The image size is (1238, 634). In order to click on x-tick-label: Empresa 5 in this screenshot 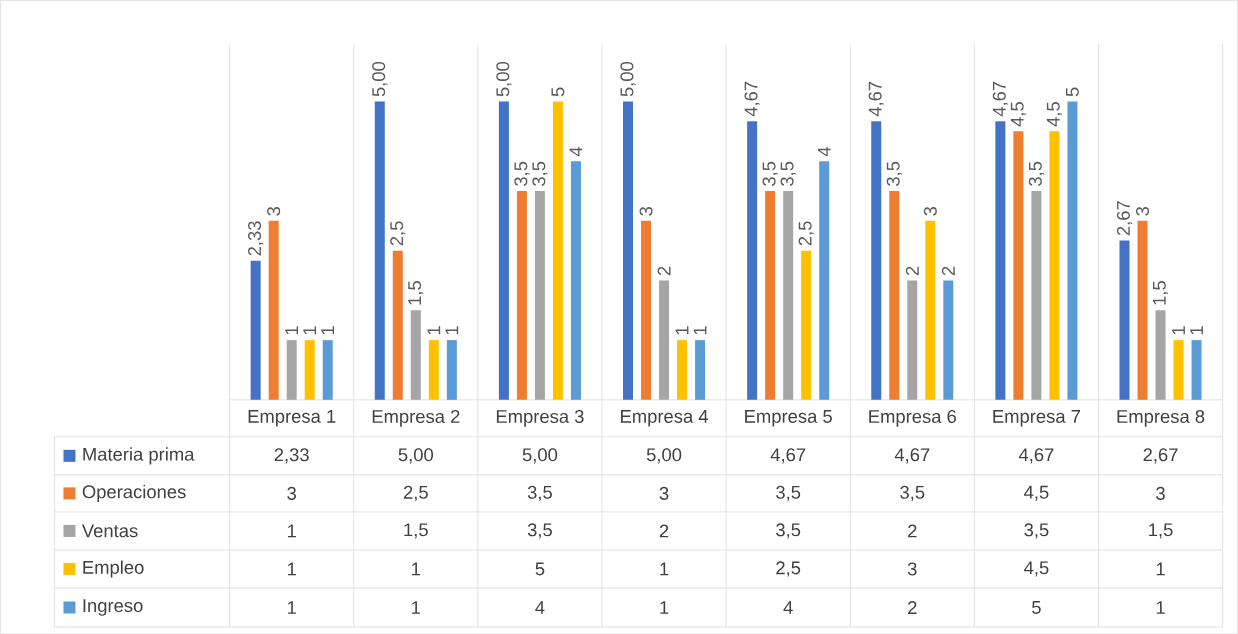, I will do `click(788, 418)`.